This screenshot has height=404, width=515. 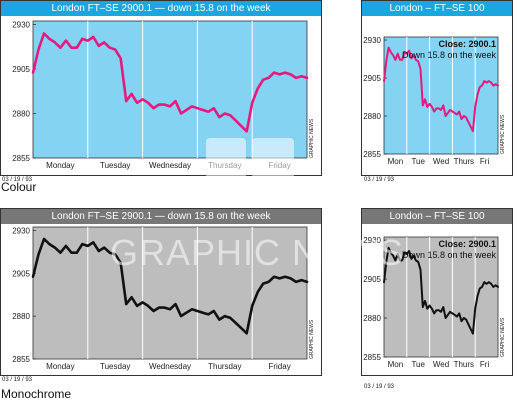 What do you see at coordinates (19, 187) in the screenshot?
I see `colour-label: Colour` at bounding box center [19, 187].